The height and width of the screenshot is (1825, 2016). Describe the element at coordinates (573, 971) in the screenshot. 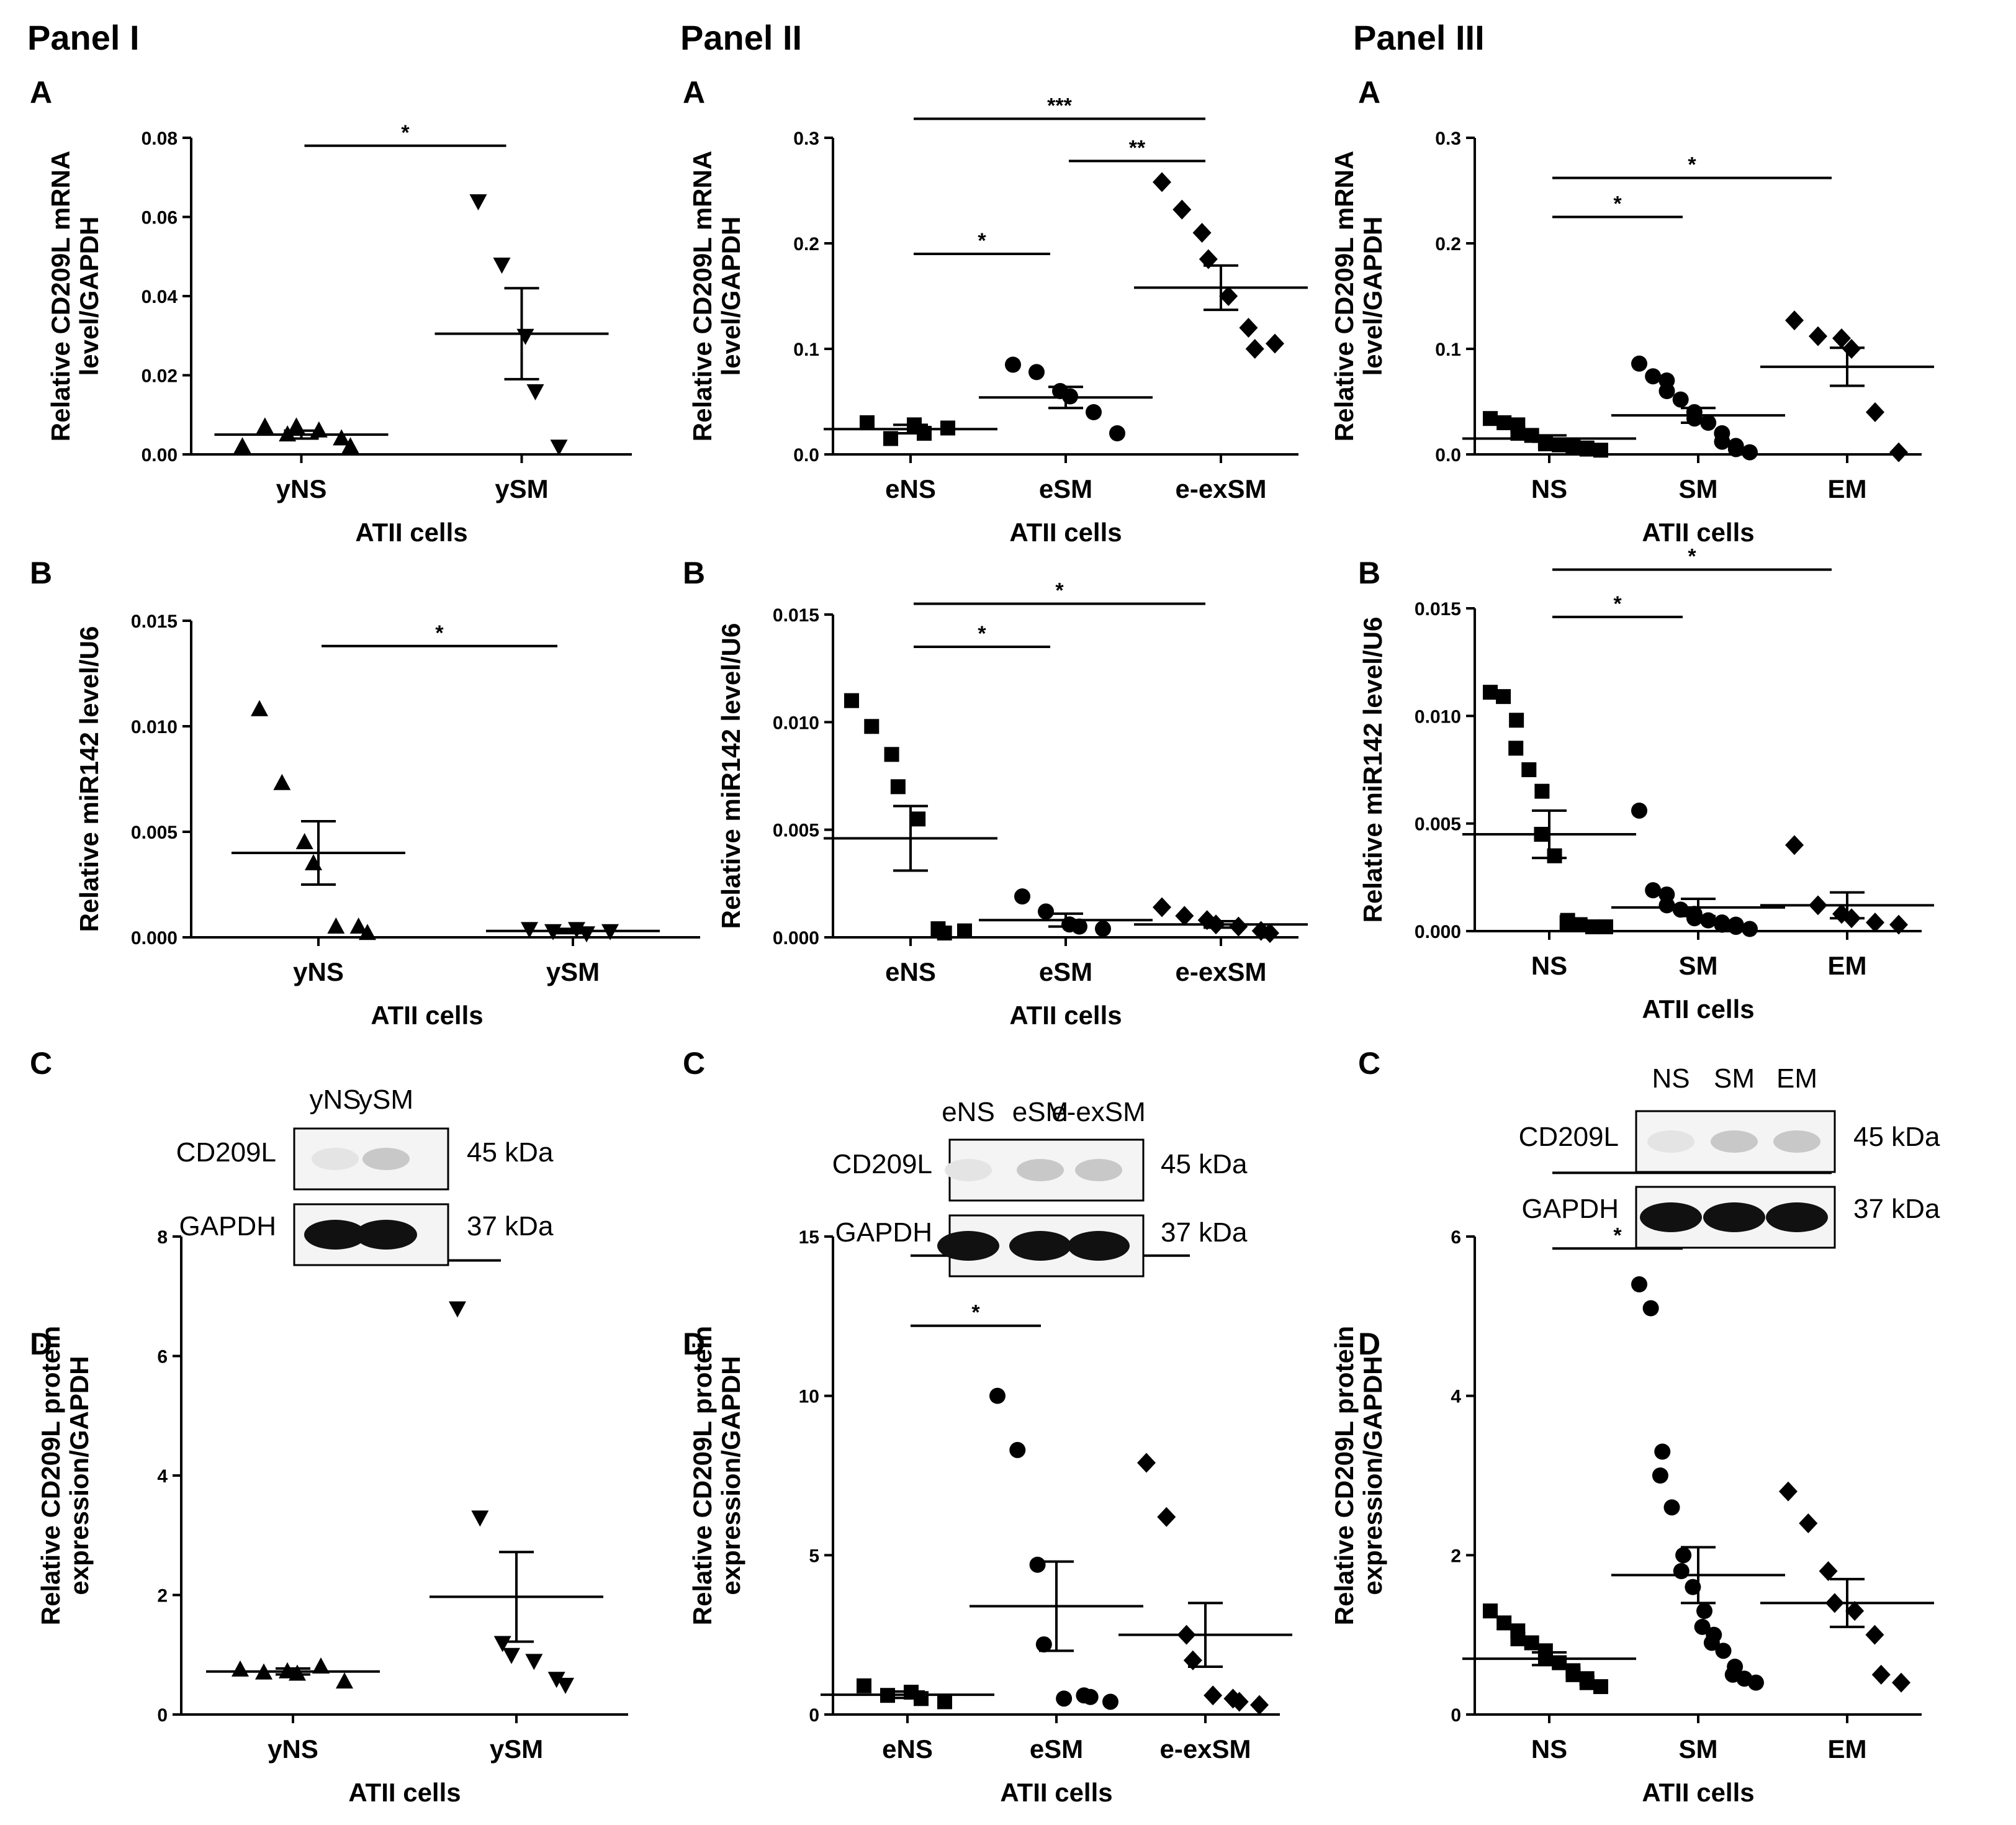

I see `x-tick-label: ySM` at that location.